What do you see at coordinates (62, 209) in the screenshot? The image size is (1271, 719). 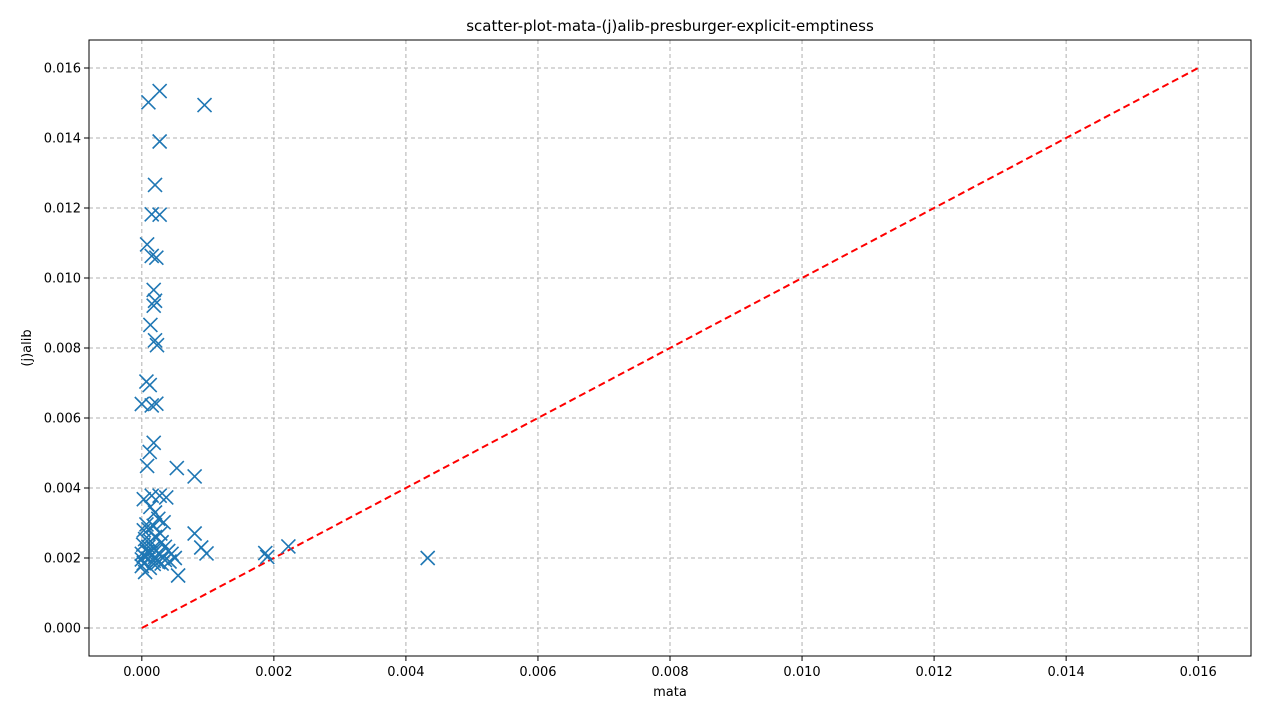 I see `y-tick-label: 0.012` at bounding box center [62, 209].